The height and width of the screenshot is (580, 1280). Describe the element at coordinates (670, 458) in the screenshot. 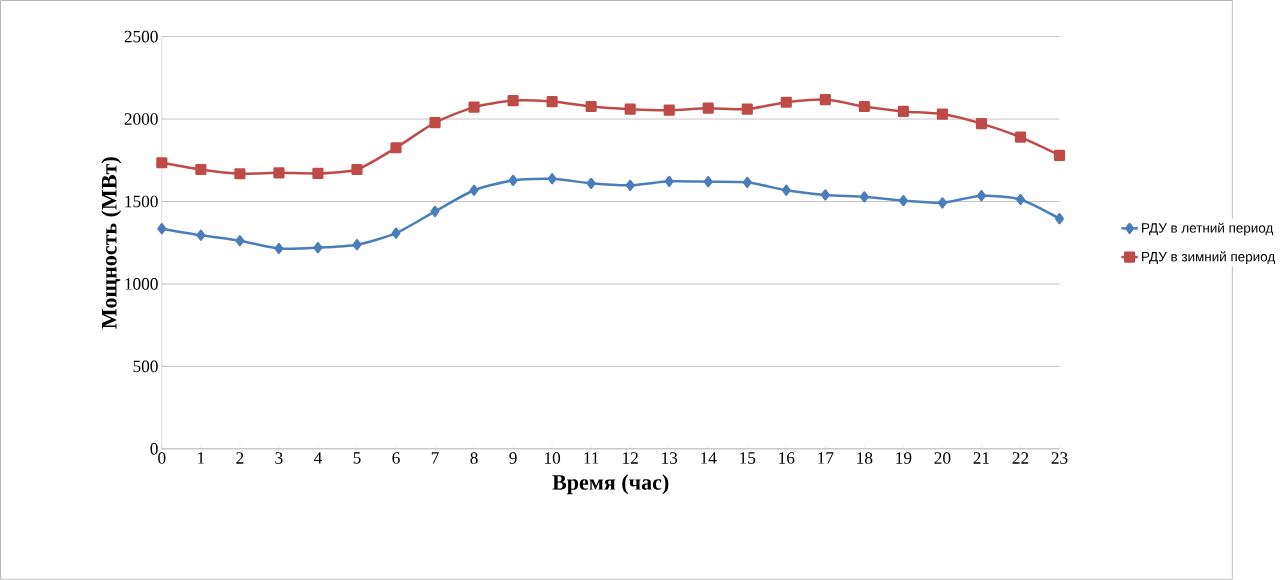

I see `x-tick-label: 13` at that location.